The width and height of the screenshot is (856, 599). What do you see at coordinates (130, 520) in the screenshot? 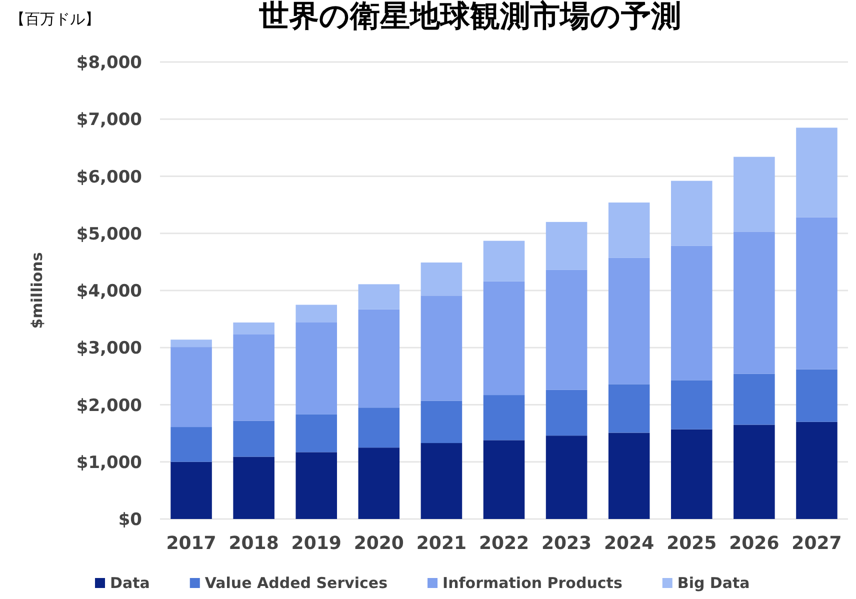
I see `y-tick-label: $0` at bounding box center [130, 520].